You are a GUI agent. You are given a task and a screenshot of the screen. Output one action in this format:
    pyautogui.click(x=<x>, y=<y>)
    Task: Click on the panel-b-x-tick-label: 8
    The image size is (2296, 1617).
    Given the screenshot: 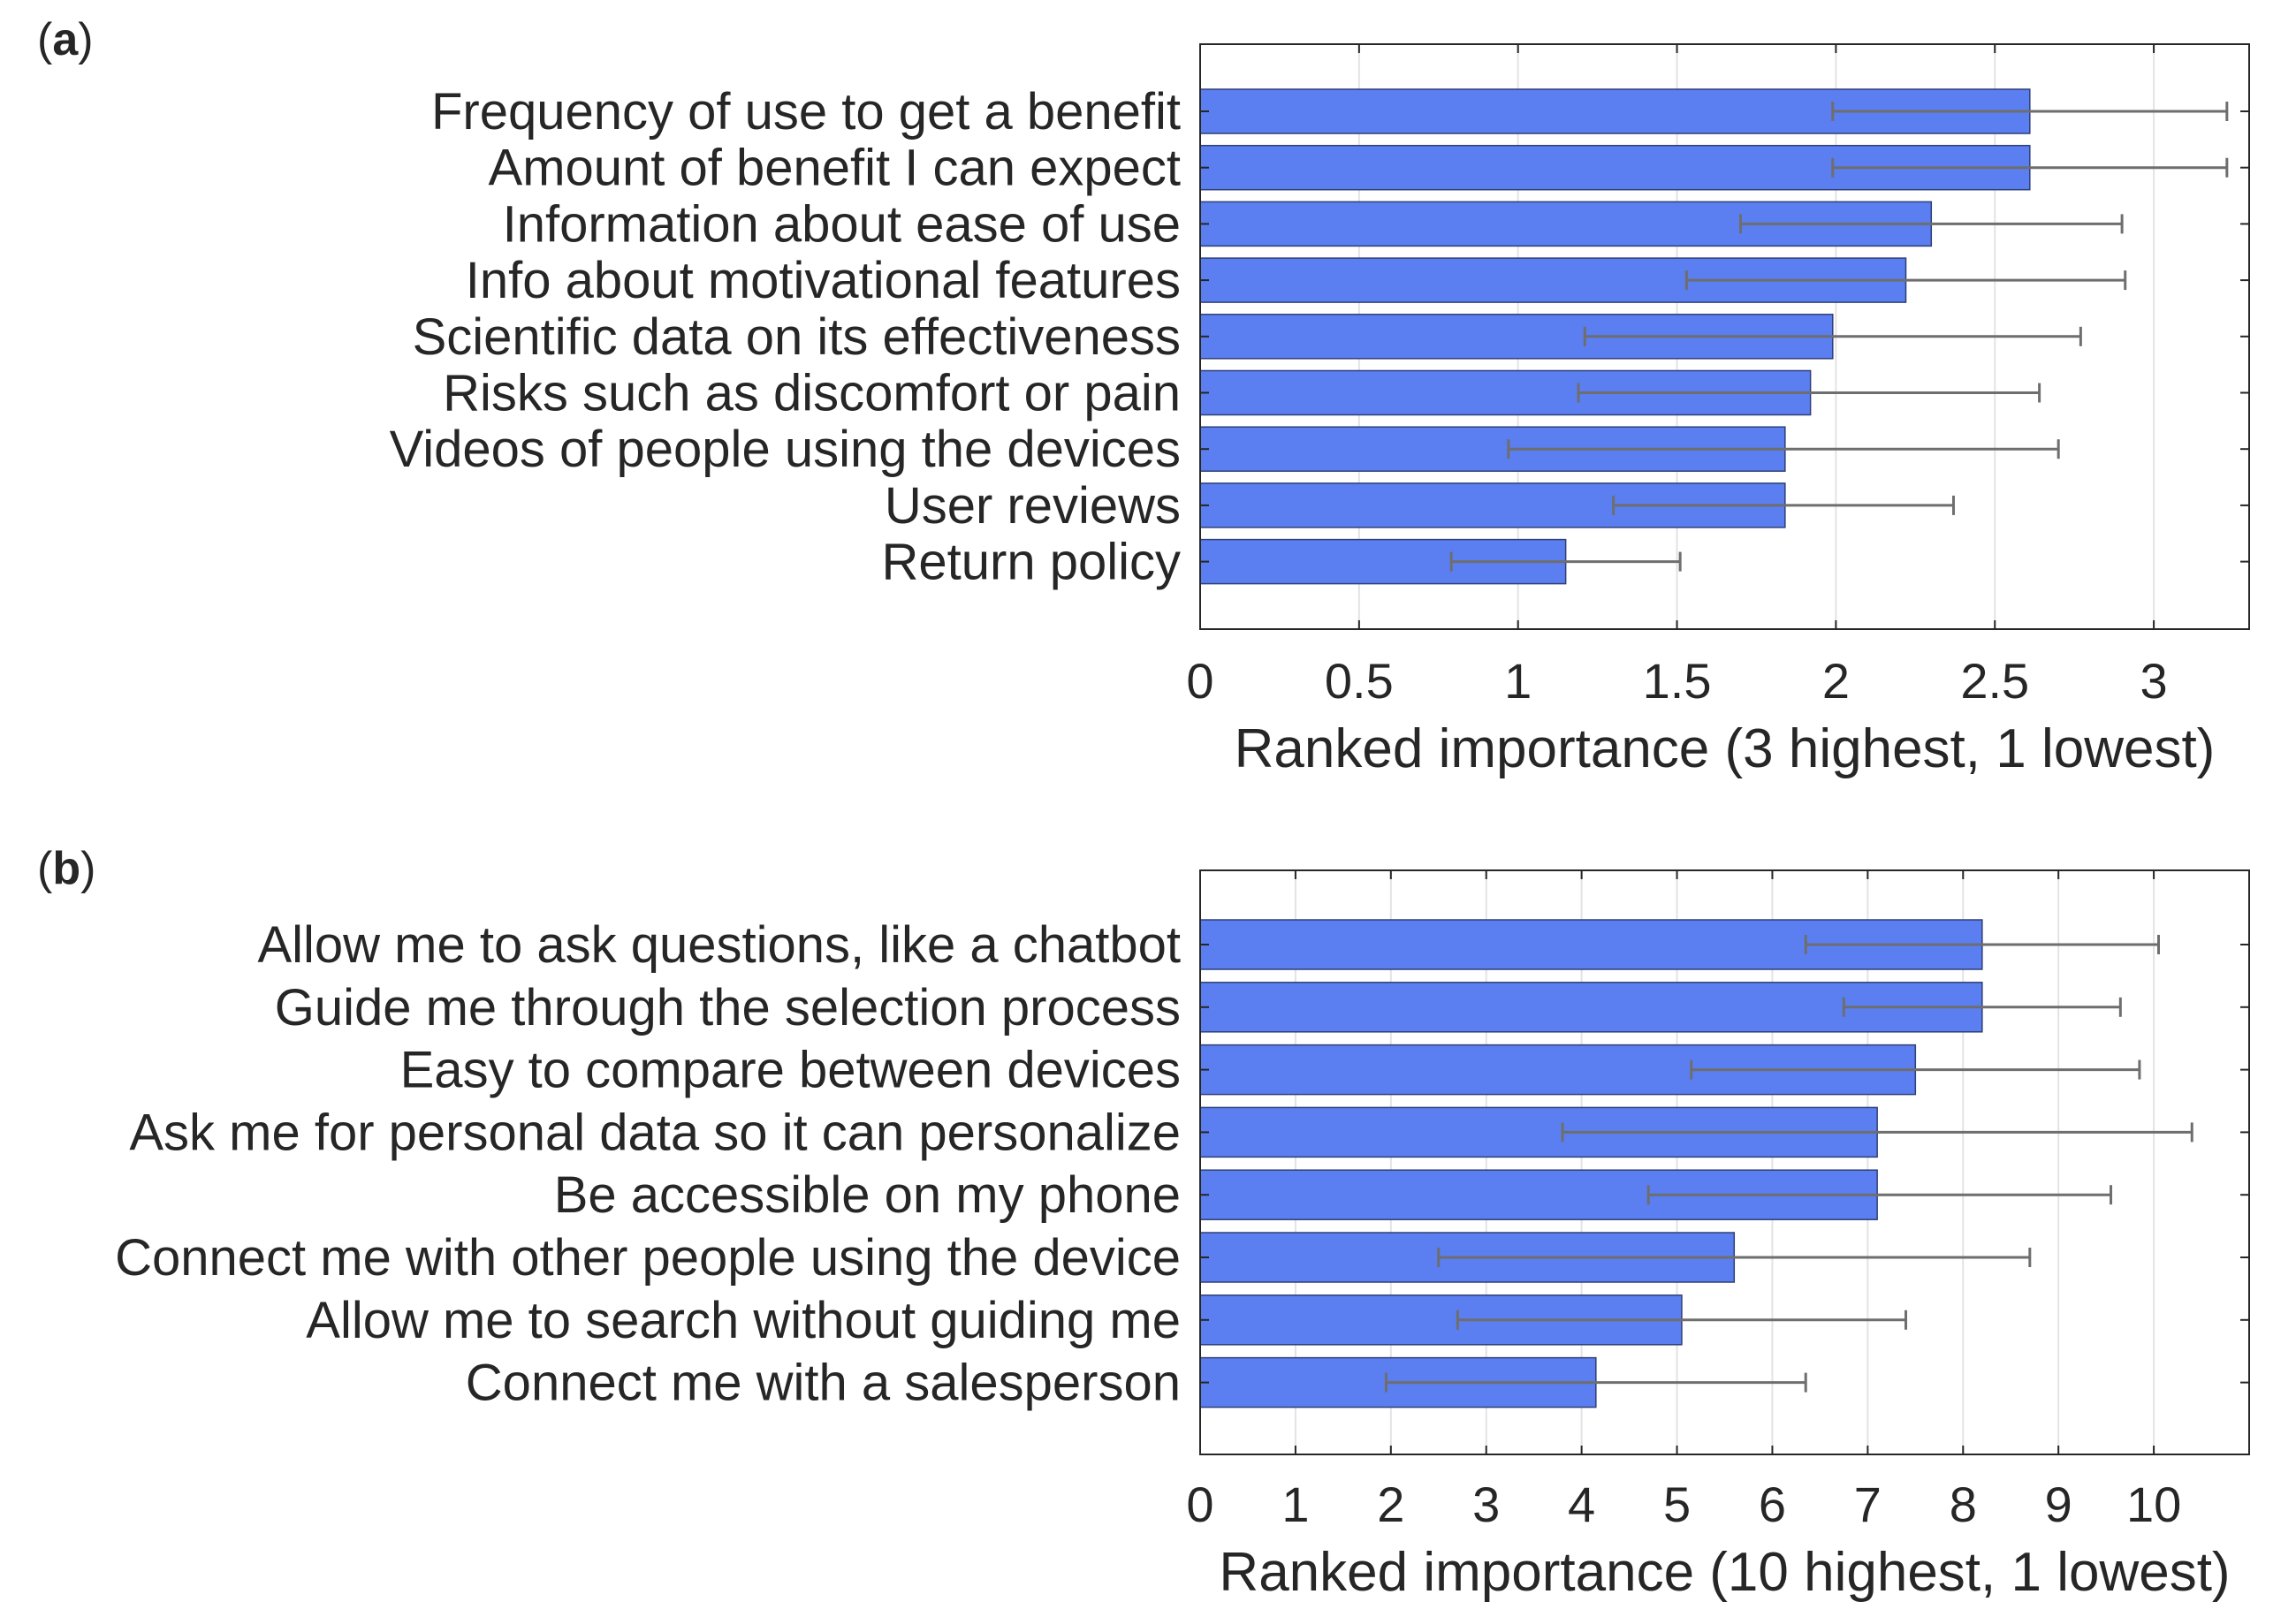 What is the action you would take?
    pyautogui.click(x=1963, y=1504)
    